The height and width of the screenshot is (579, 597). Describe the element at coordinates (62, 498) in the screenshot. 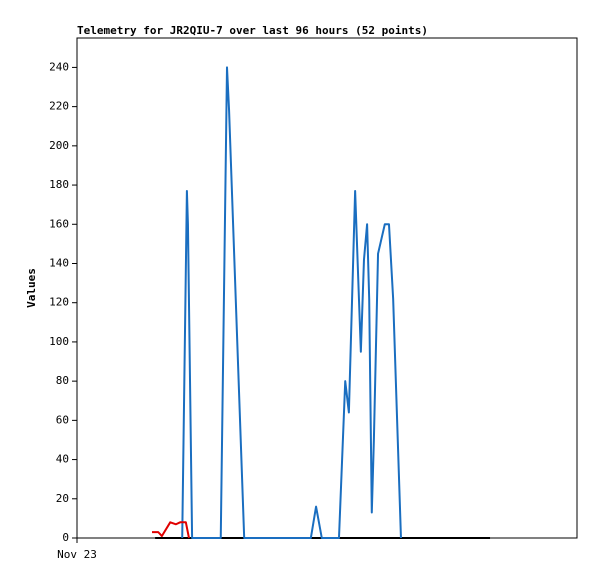

I see `y-tick-label: 20` at that location.